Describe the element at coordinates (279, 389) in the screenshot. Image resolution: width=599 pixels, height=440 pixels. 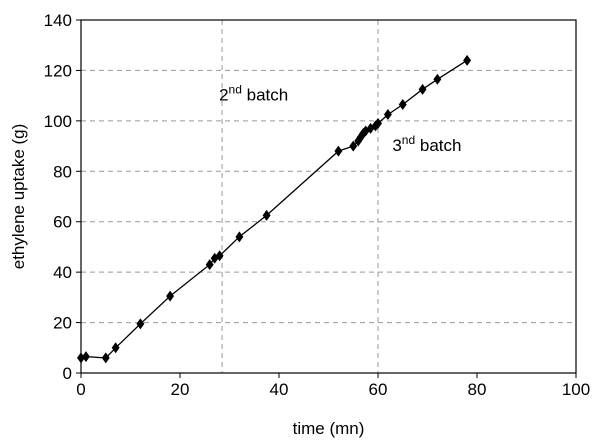
I see `x-tick-label-40: 40` at that location.